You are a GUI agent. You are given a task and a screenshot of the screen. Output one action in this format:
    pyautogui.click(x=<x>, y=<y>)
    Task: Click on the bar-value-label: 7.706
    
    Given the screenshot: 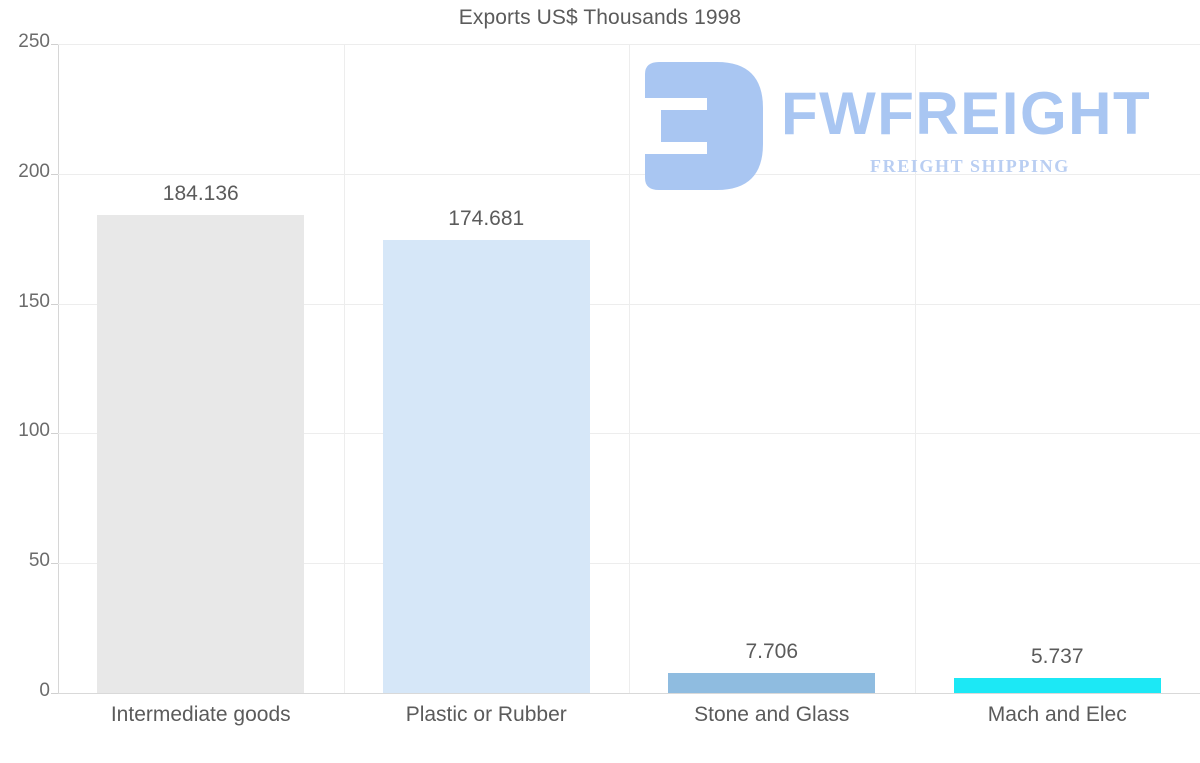 What is the action you would take?
    pyautogui.click(x=772, y=651)
    